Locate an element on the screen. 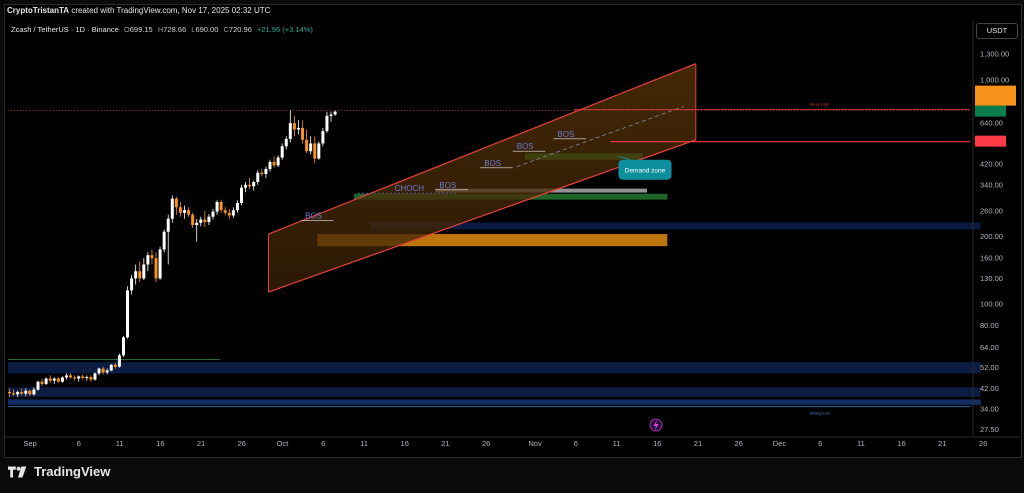  low-value: 690.00 is located at coordinates (207, 29).